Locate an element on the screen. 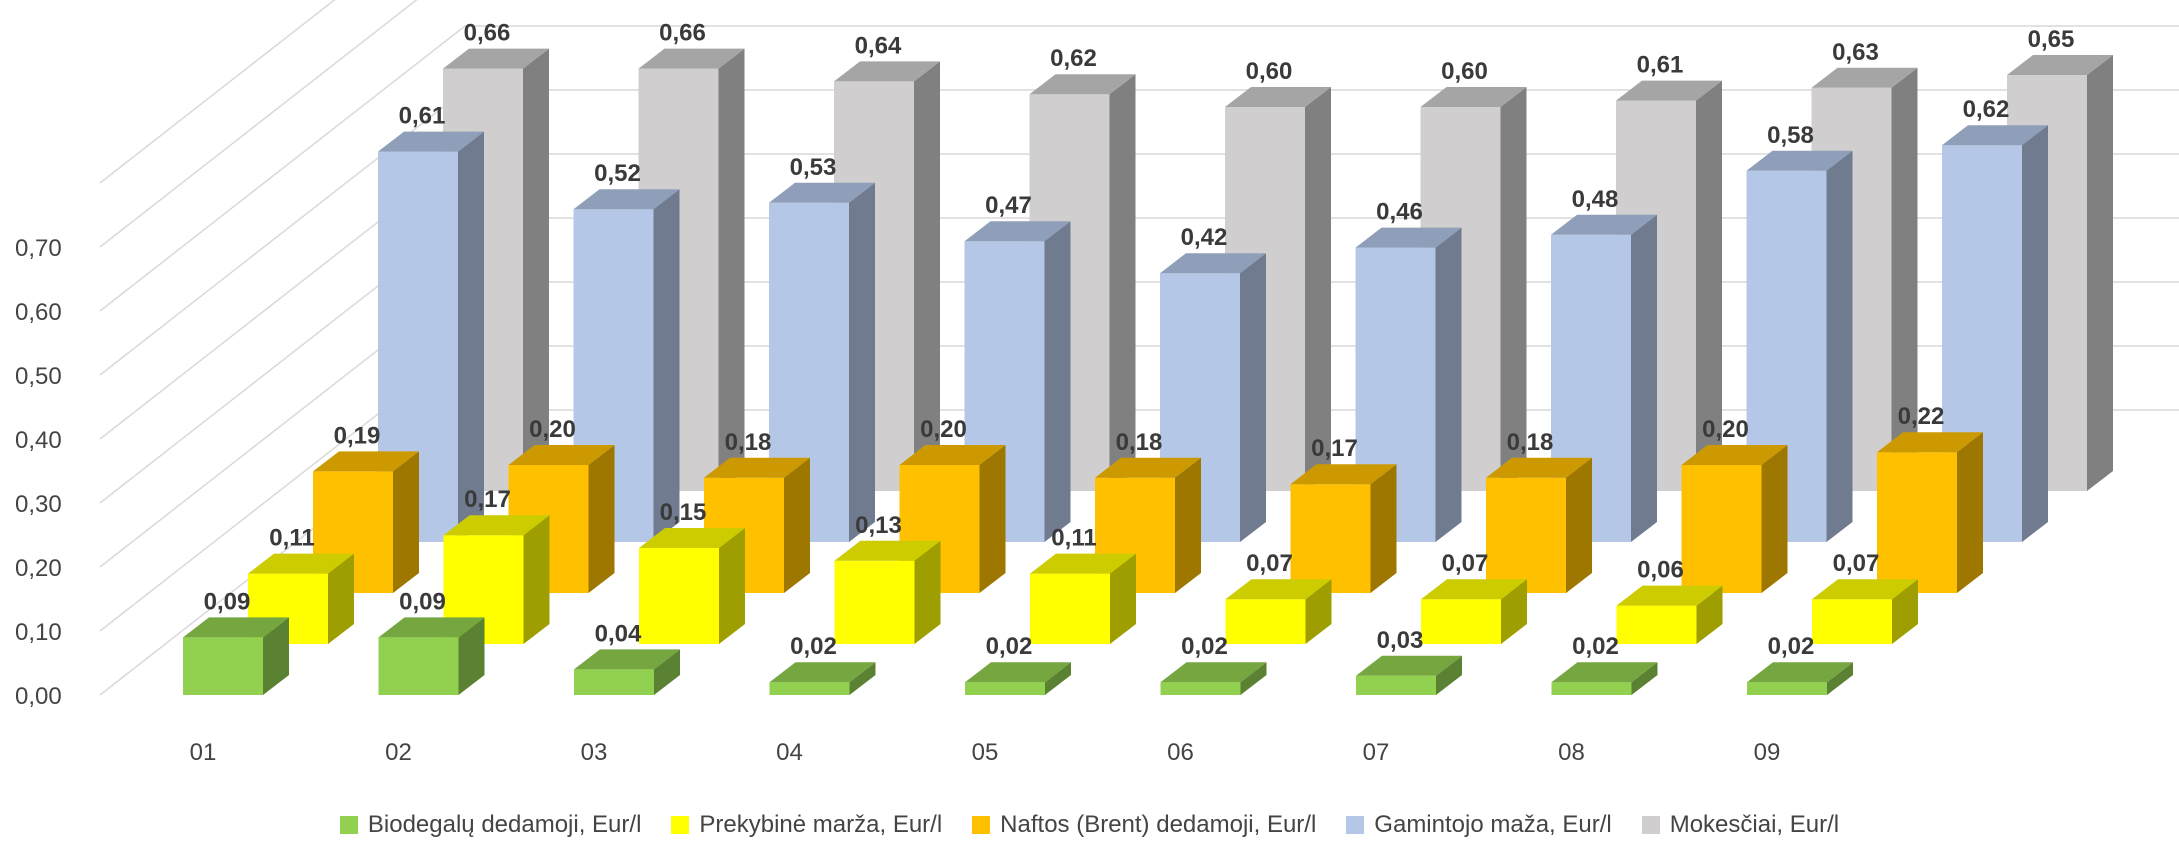  data-label: 0,61 is located at coordinates (1660, 65).